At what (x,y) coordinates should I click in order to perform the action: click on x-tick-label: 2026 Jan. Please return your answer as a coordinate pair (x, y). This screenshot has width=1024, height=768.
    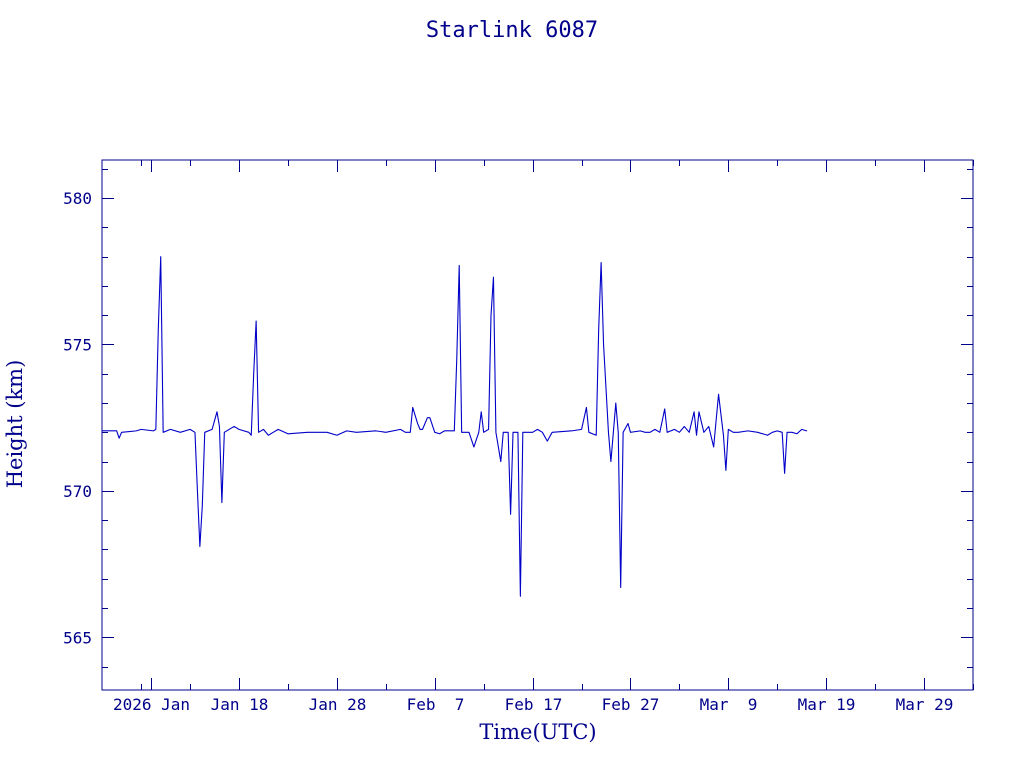
    Looking at the image, I should click on (151, 704).